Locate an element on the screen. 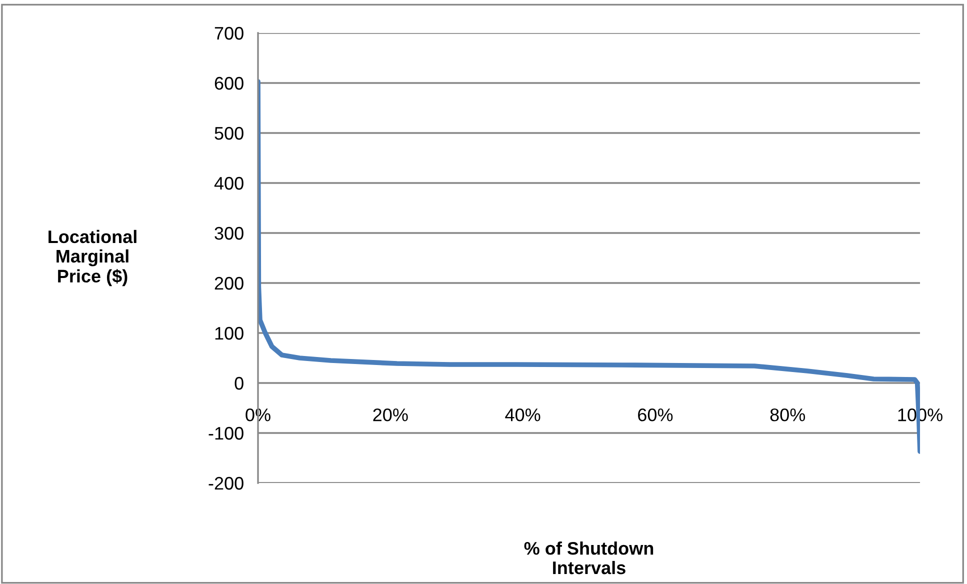 The width and height of the screenshot is (967, 584). y-axis-title: Locational Marginal Price ($) is located at coordinates (92, 258).